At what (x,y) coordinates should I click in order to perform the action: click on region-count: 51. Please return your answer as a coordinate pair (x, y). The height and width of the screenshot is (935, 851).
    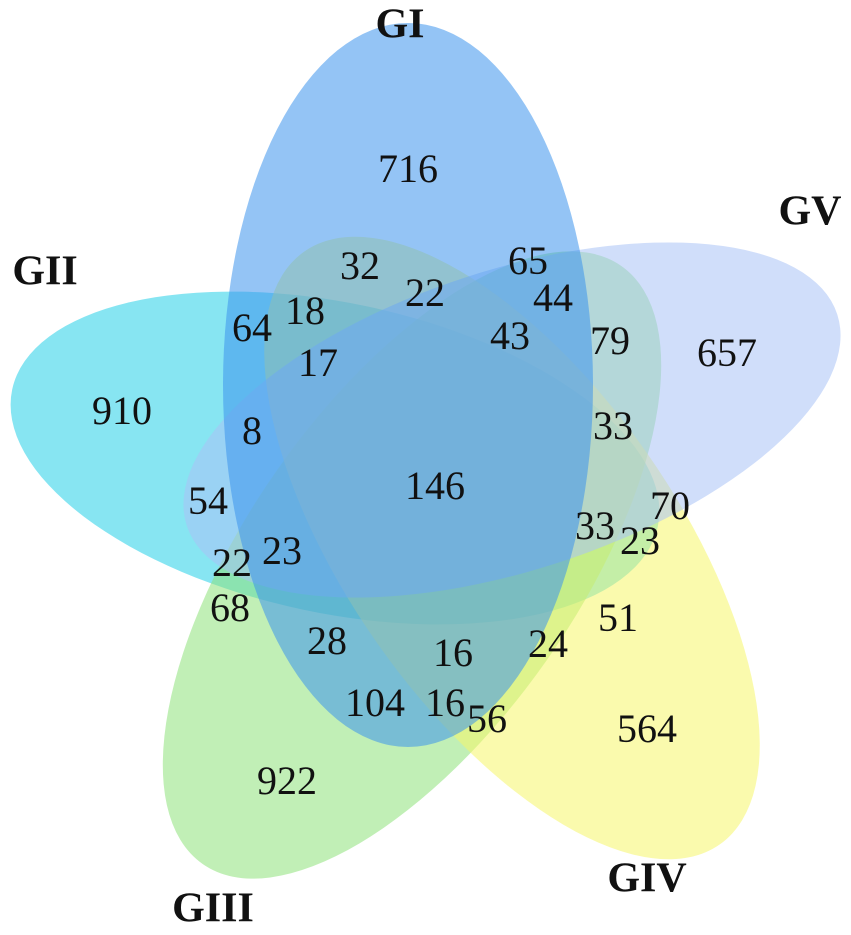
    Looking at the image, I should click on (618, 617).